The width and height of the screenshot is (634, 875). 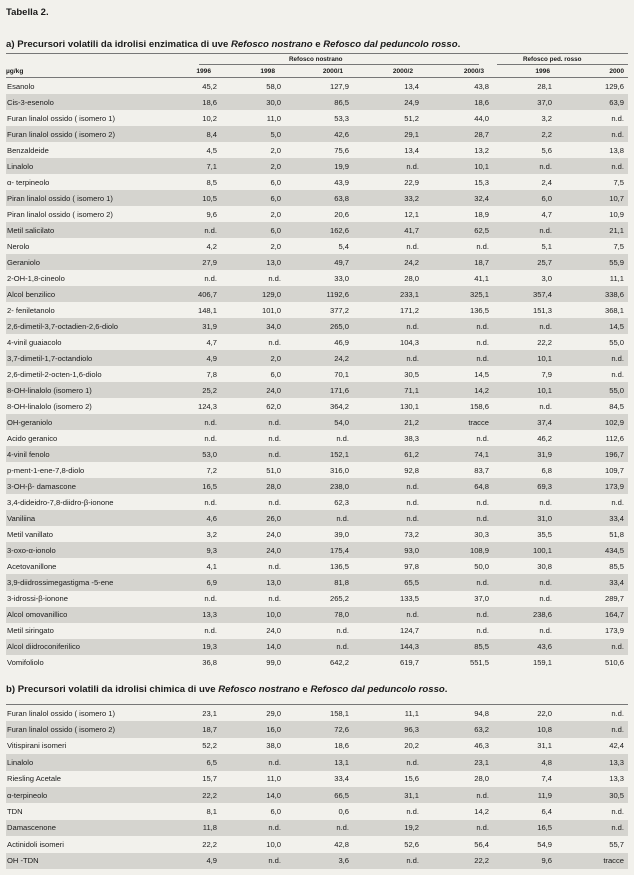 What do you see at coordinates (388, 422) in the screenshot?
I see `a-value-cell: 21,2` at bounding box center [388, 422].